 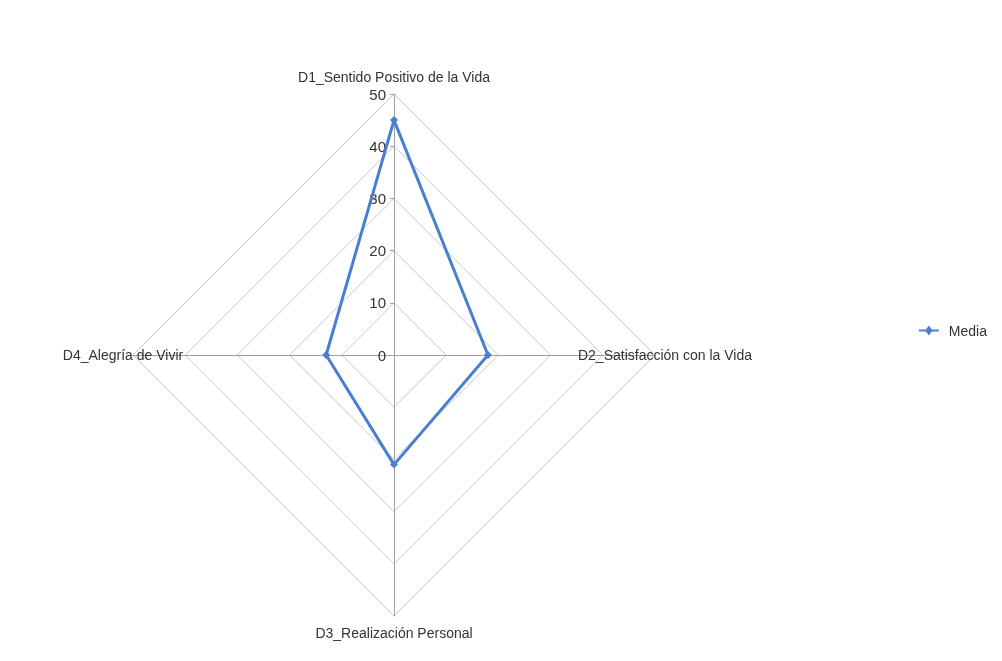 I want to click on y-tick-label: 0, so click(x=381, y=355).